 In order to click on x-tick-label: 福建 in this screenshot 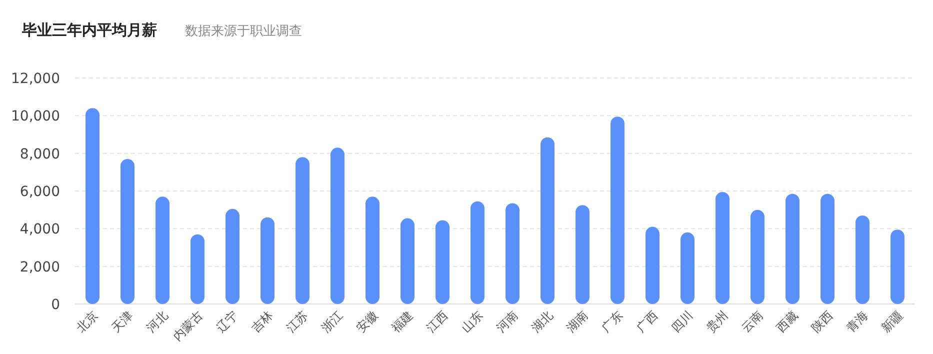, I will do `click(402, 322)`.